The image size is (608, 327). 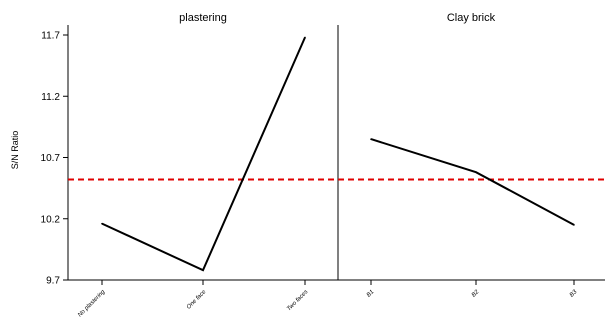 What do you see at coordinates (476, 294) in the screenshot?
I see `x-tick-label: B2` at bounding box center [476, 294].